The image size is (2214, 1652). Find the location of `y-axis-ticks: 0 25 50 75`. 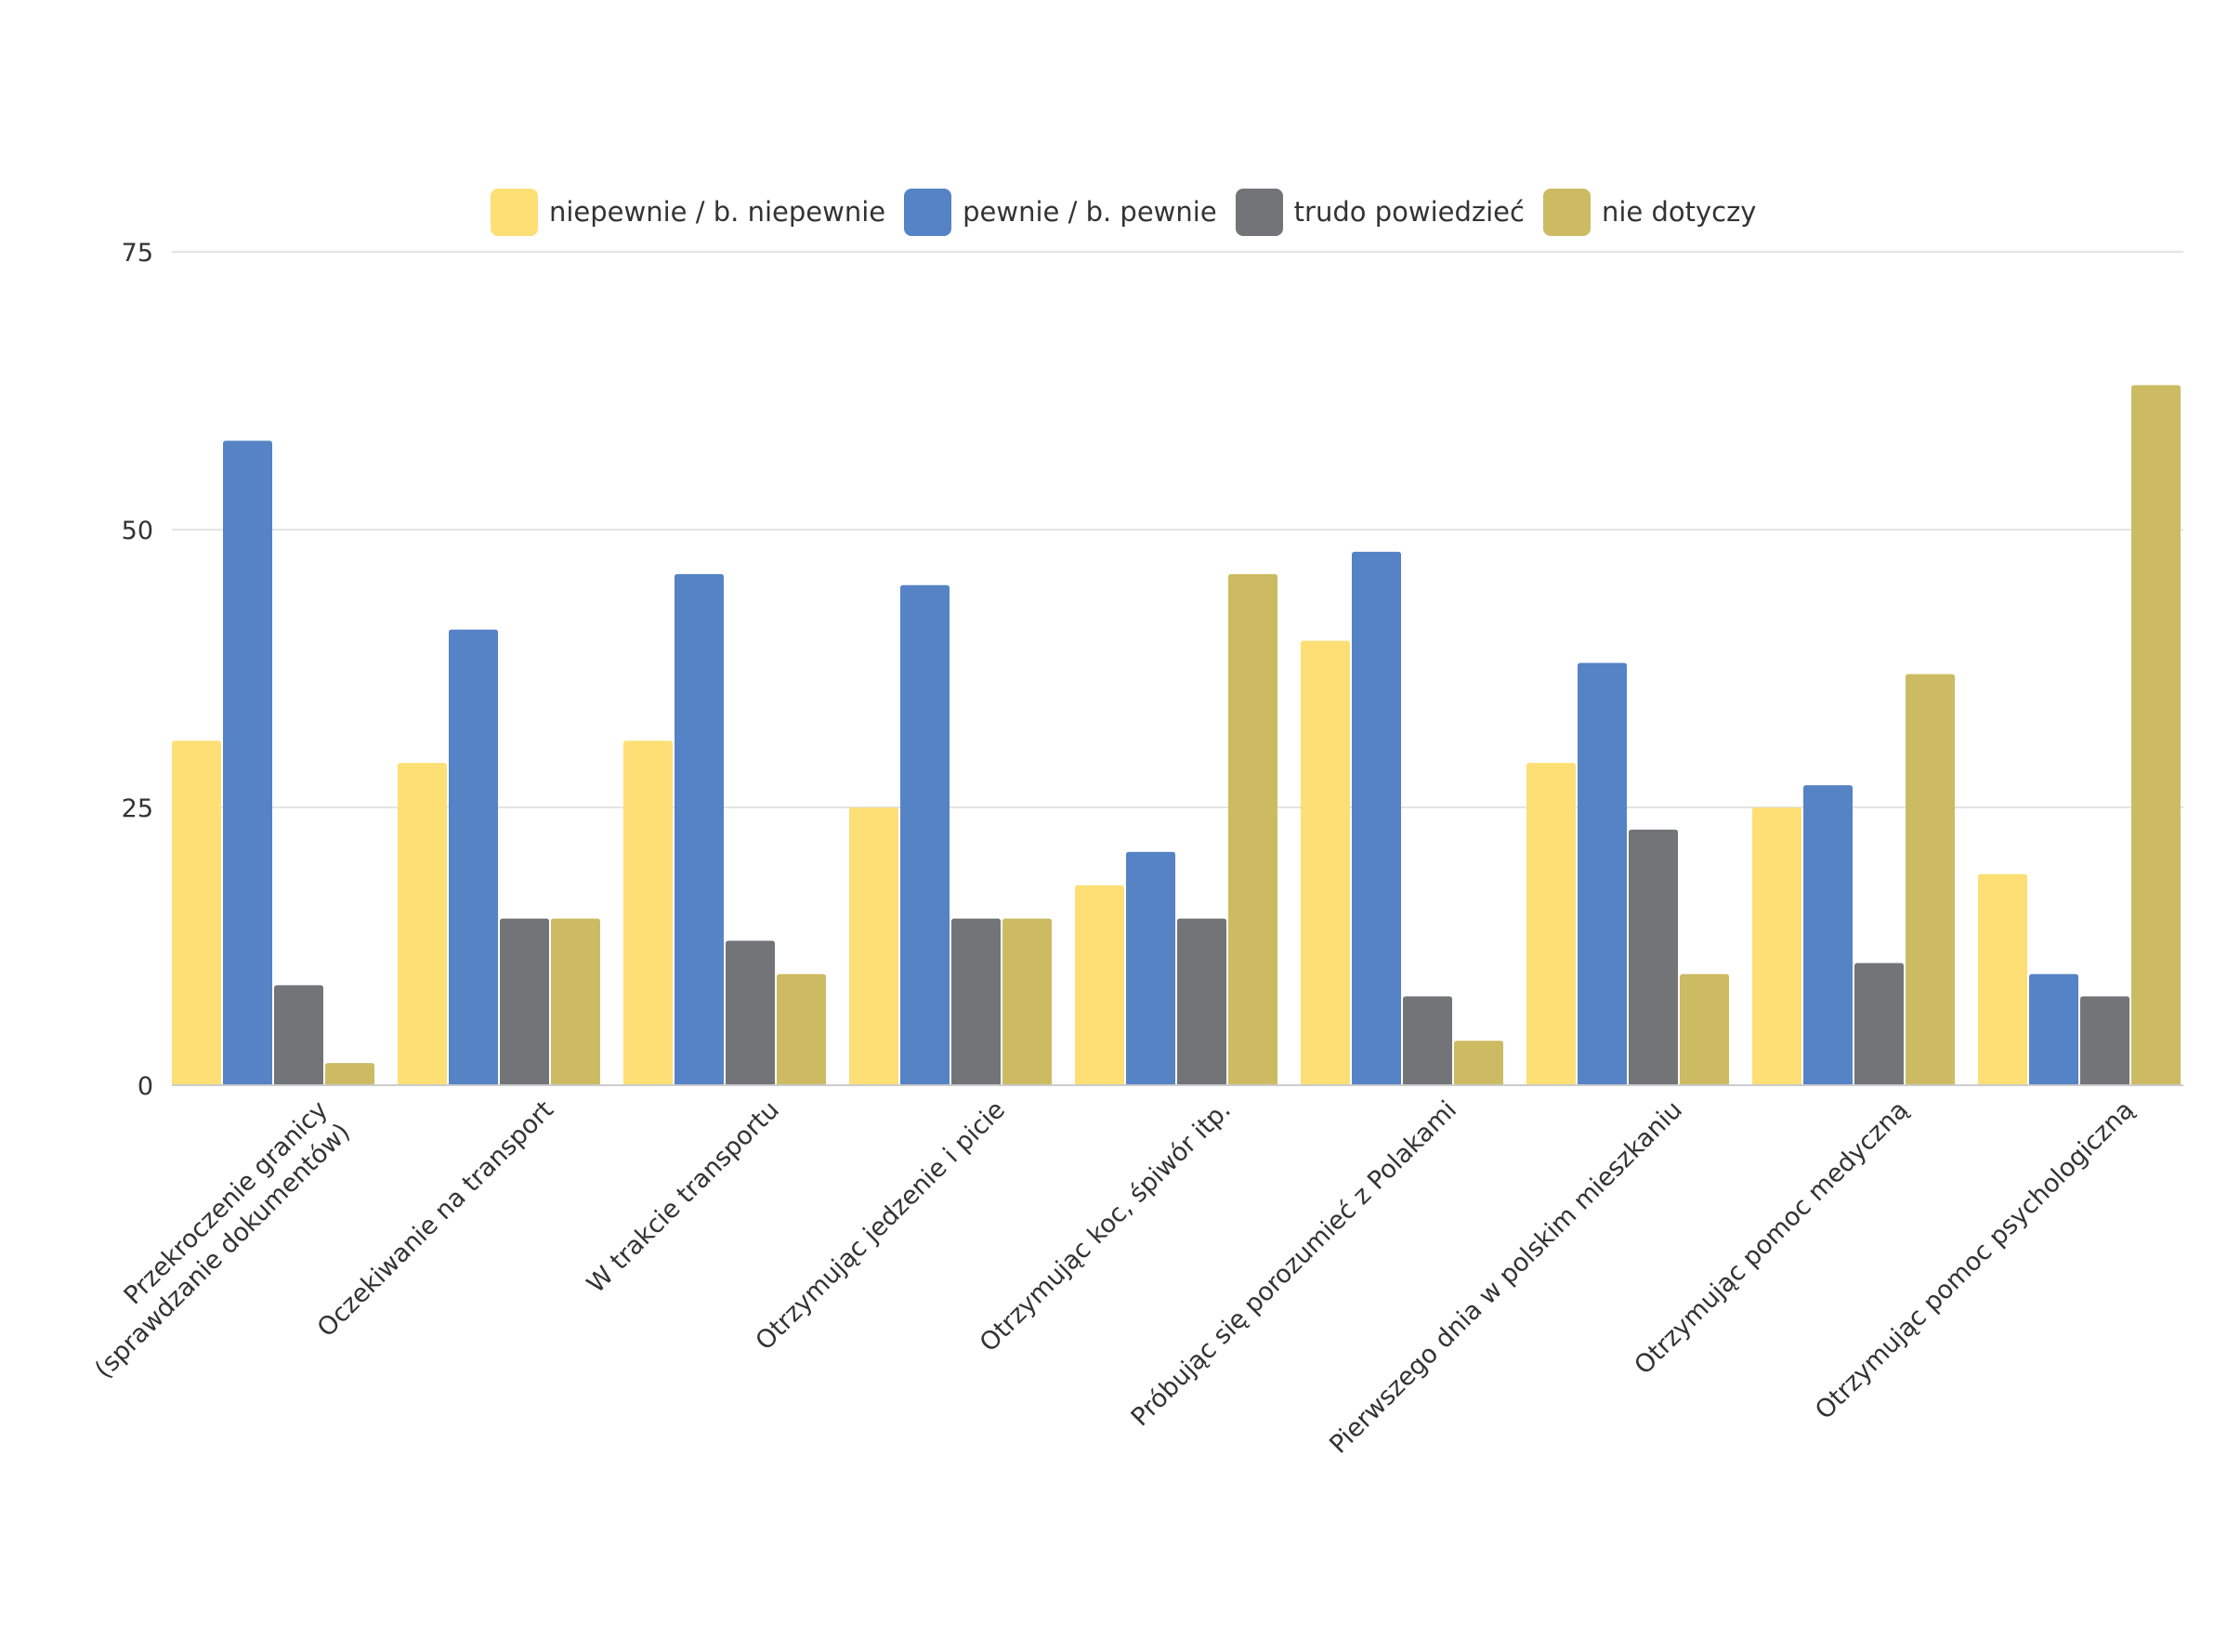

y-axis-ticks: 0 25 50 75 is located at coordinates (137, 670).